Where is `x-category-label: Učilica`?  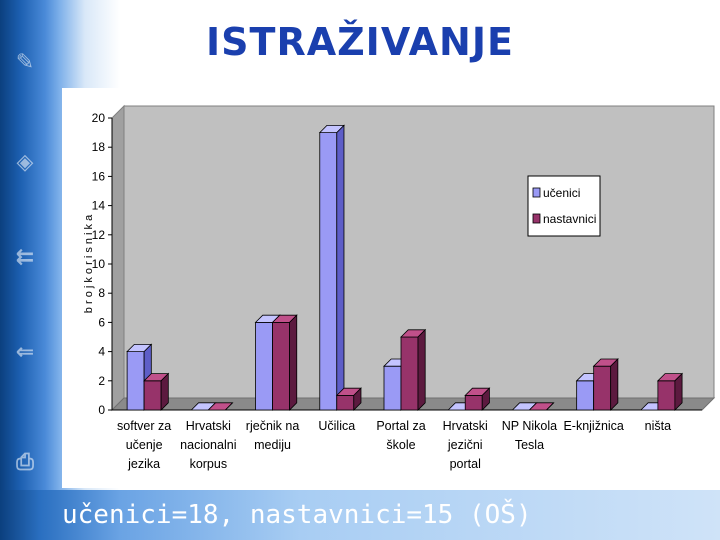
x-category-label: Učilica is located at coordinates (336, 426).